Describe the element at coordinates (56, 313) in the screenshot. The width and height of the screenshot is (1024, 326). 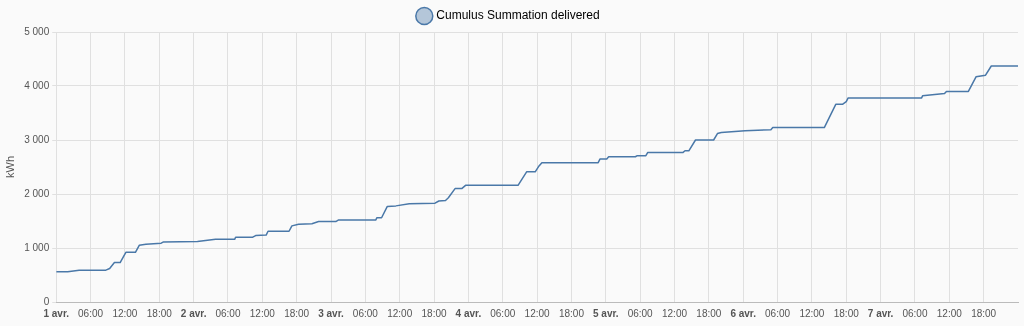
I see `x-tick-label: 1 avr.` at that location.